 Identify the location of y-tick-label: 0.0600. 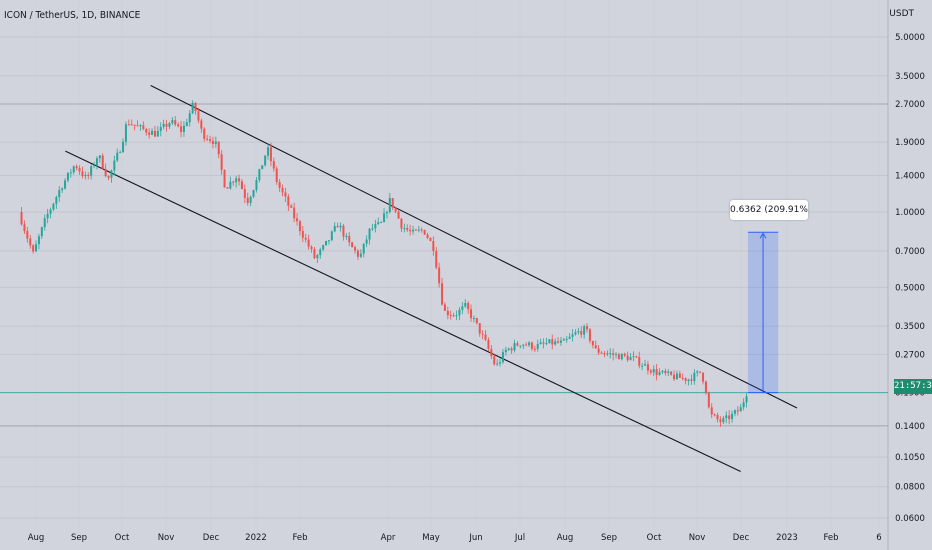
(910, 519).